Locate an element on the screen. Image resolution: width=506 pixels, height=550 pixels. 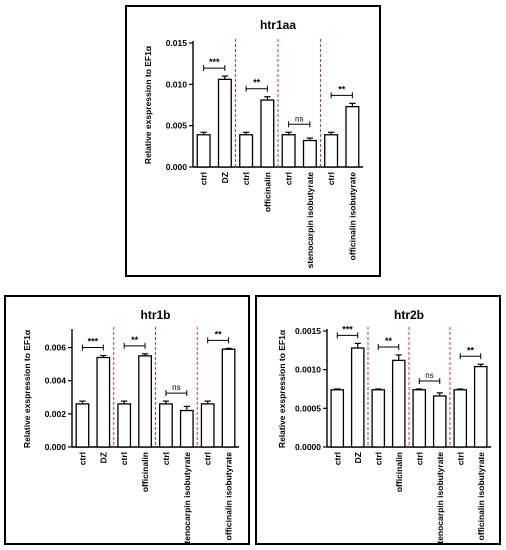
y-tick-label: 0.010 is located at coordinates (177, 84).